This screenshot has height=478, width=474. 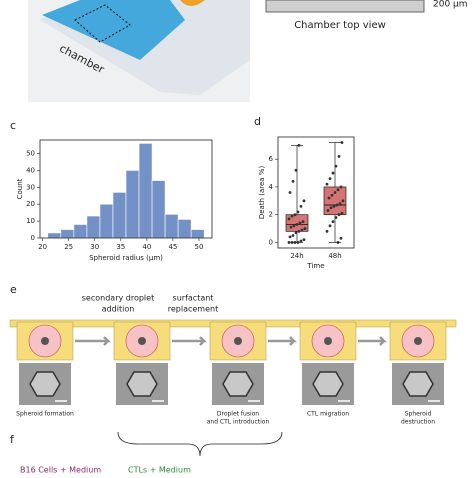 I want to click on x-tick-label: 20, so click(x=42, y=247).